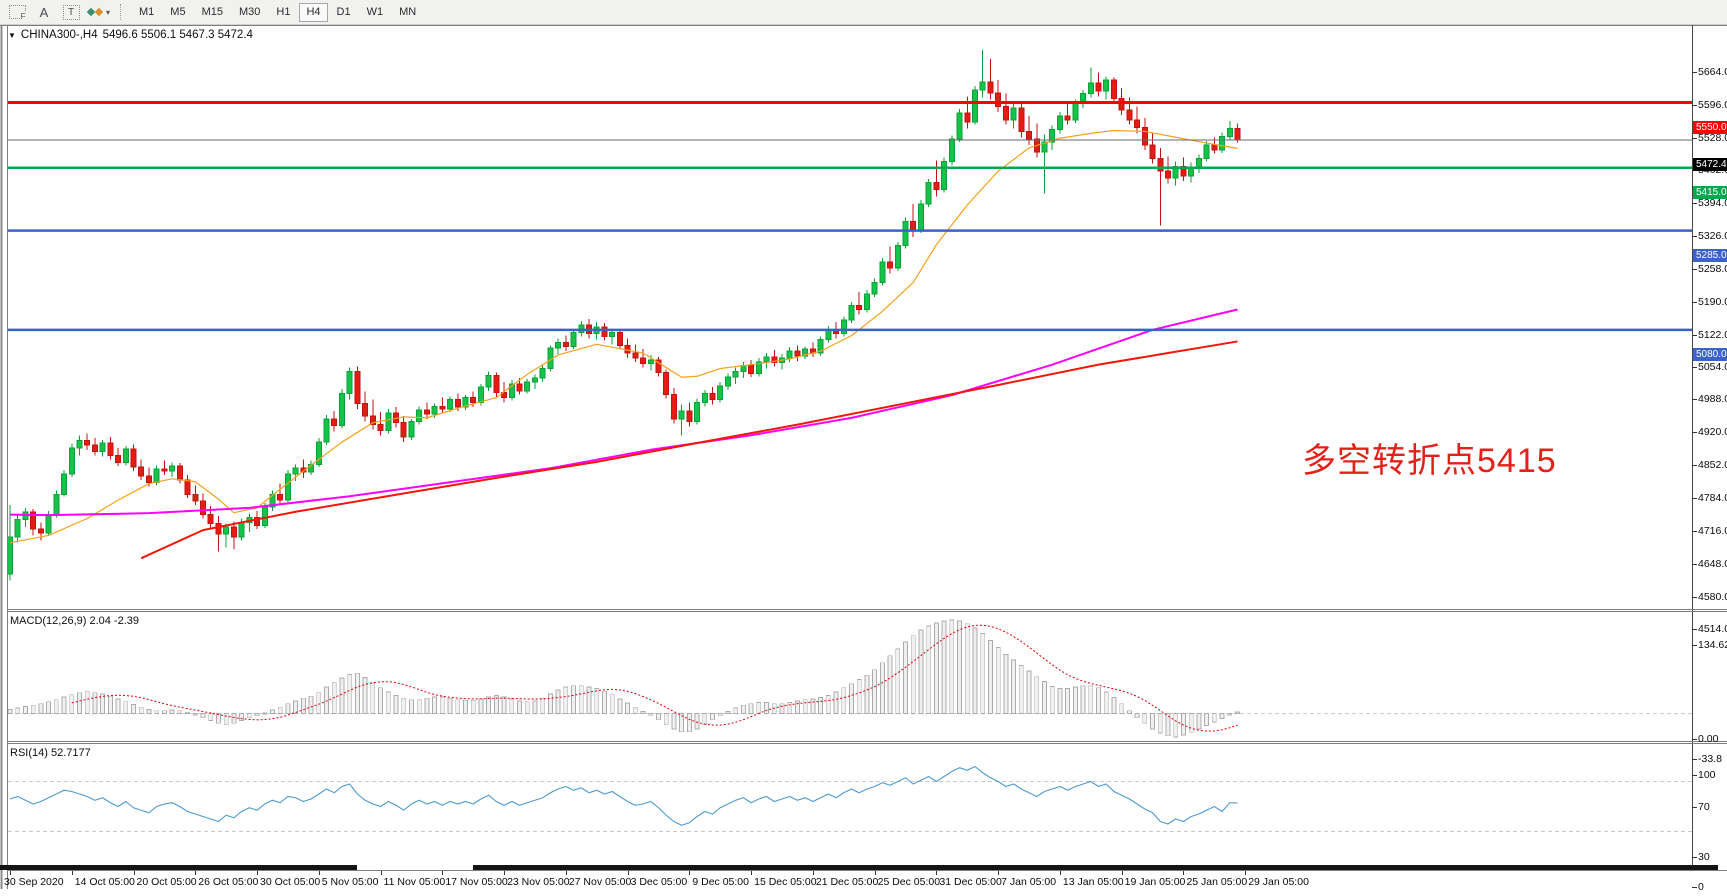 The height and width of the screenshot is (896, 1727). Describe the element at coordinates (1708, 738) in the screenshot. I see `macd-axis-label: 0.00` at that location.